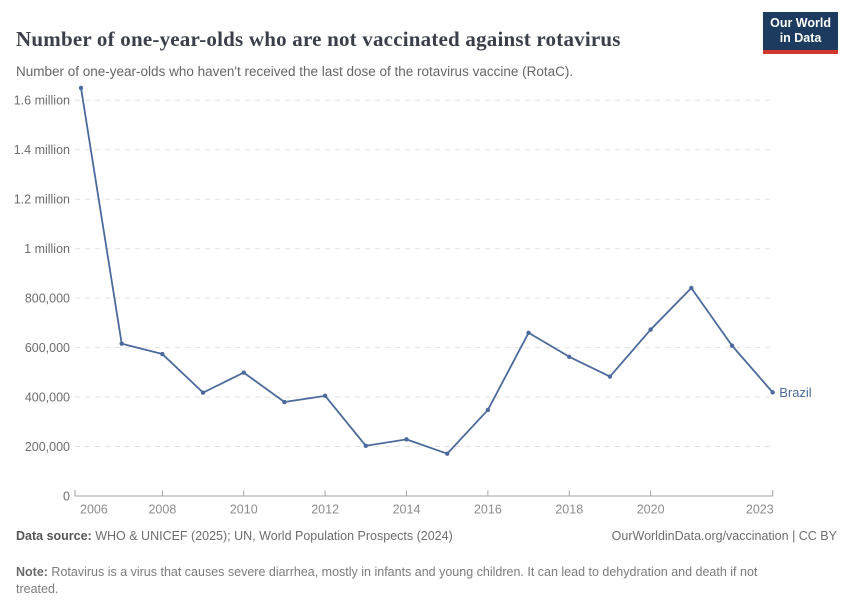  Describe the element at coordinates (121, 343) in the screenshot. I see `data-point-2007` at that location.